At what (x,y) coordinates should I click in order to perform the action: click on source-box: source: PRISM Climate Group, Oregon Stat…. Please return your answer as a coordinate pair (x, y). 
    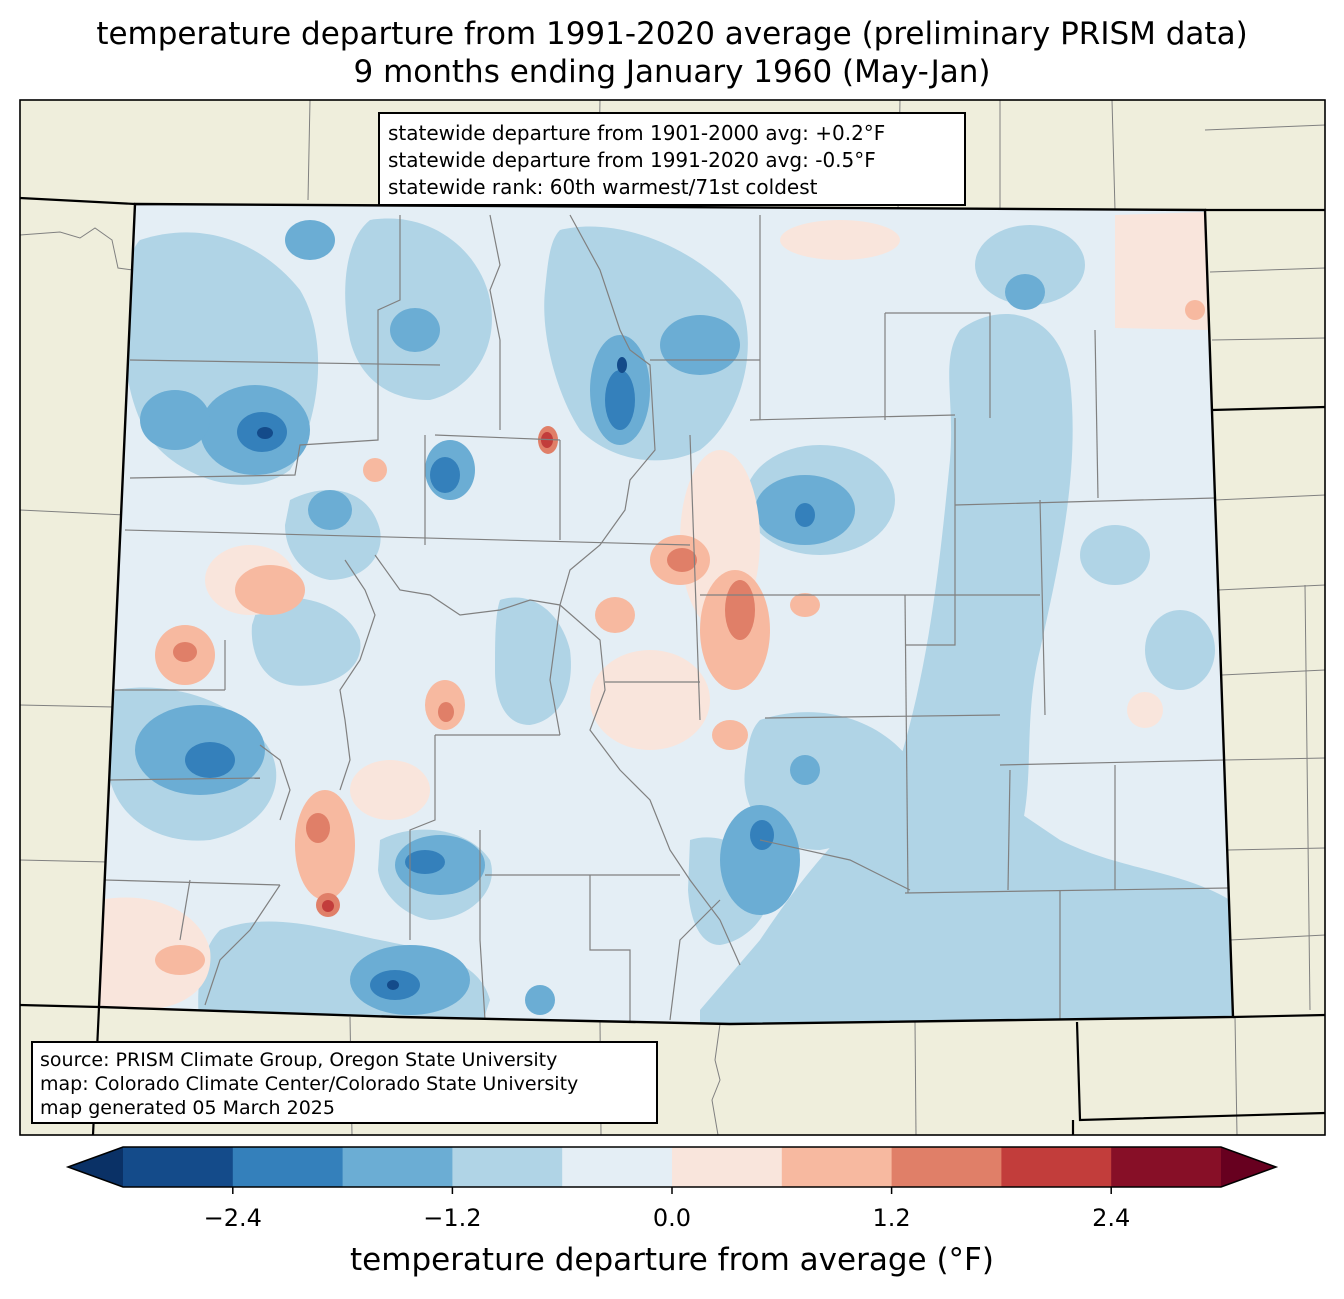
    Looking at the image, I should click on (344, 1082).